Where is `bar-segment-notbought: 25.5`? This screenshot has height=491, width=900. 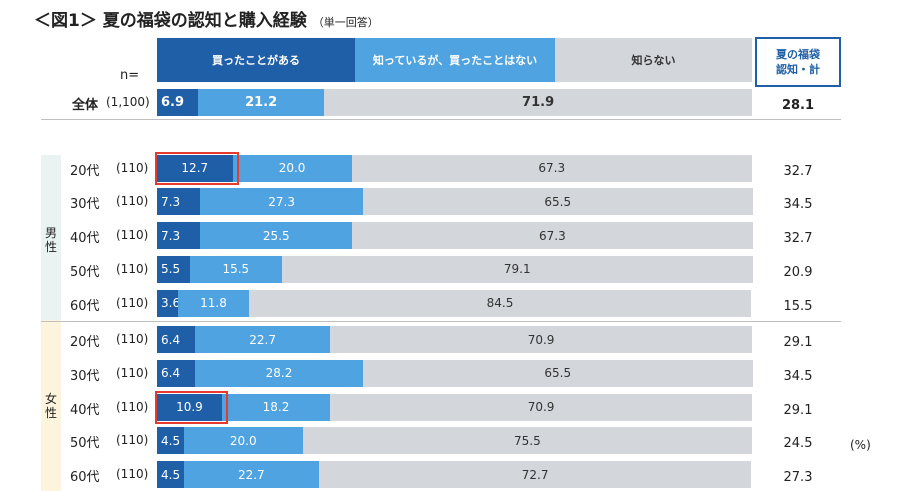
bar-segment-notbought: 25.5 is located at coordinates (276, 236).